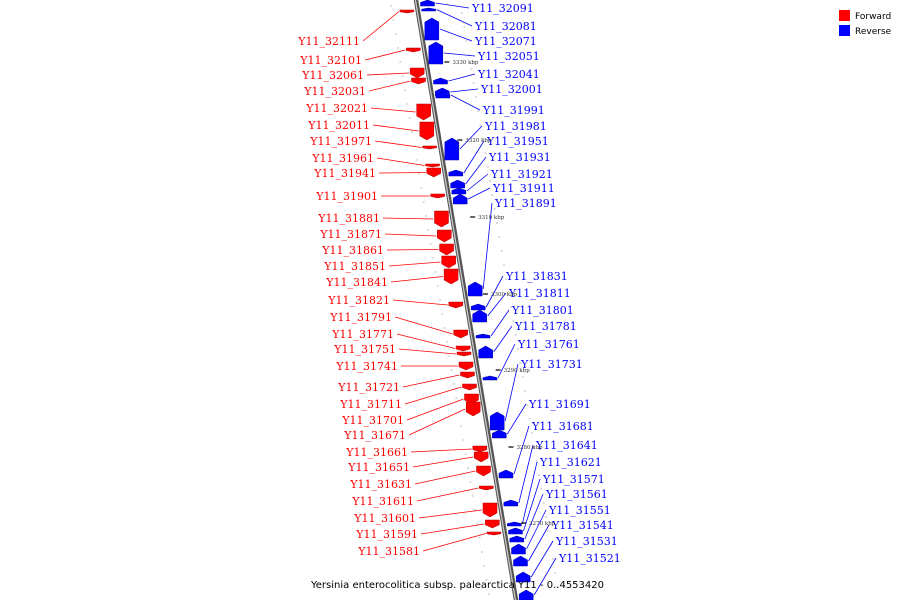 The image size is (900, 600). Describe the element at coordinates (513, 110) in the screenshot. I see `gene-label-reverse: Y11_31991` at that location.